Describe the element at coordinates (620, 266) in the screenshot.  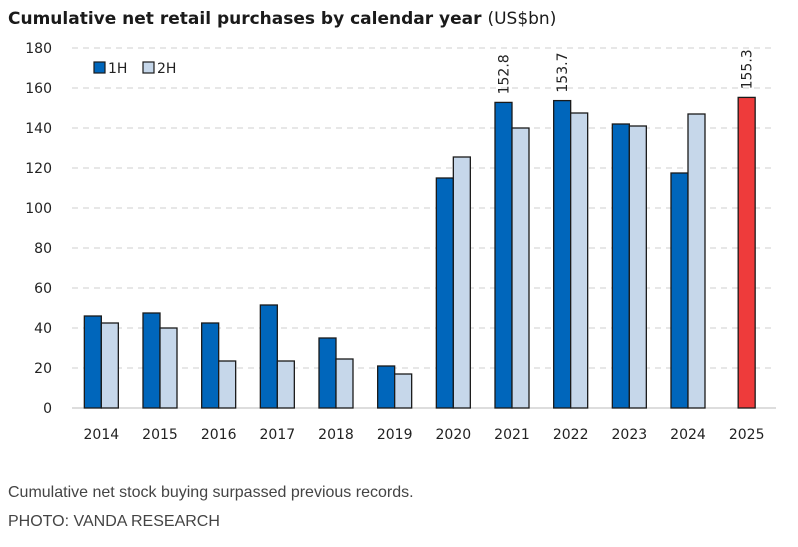
I see `bar-1H-2023` at that location.